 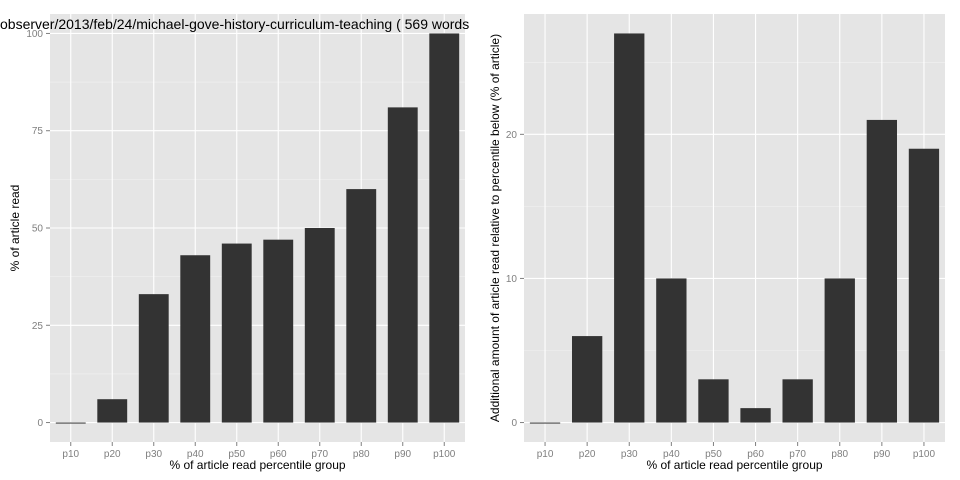 I want to click on y-axis-title: % of article read, so click(x=15, y=228).